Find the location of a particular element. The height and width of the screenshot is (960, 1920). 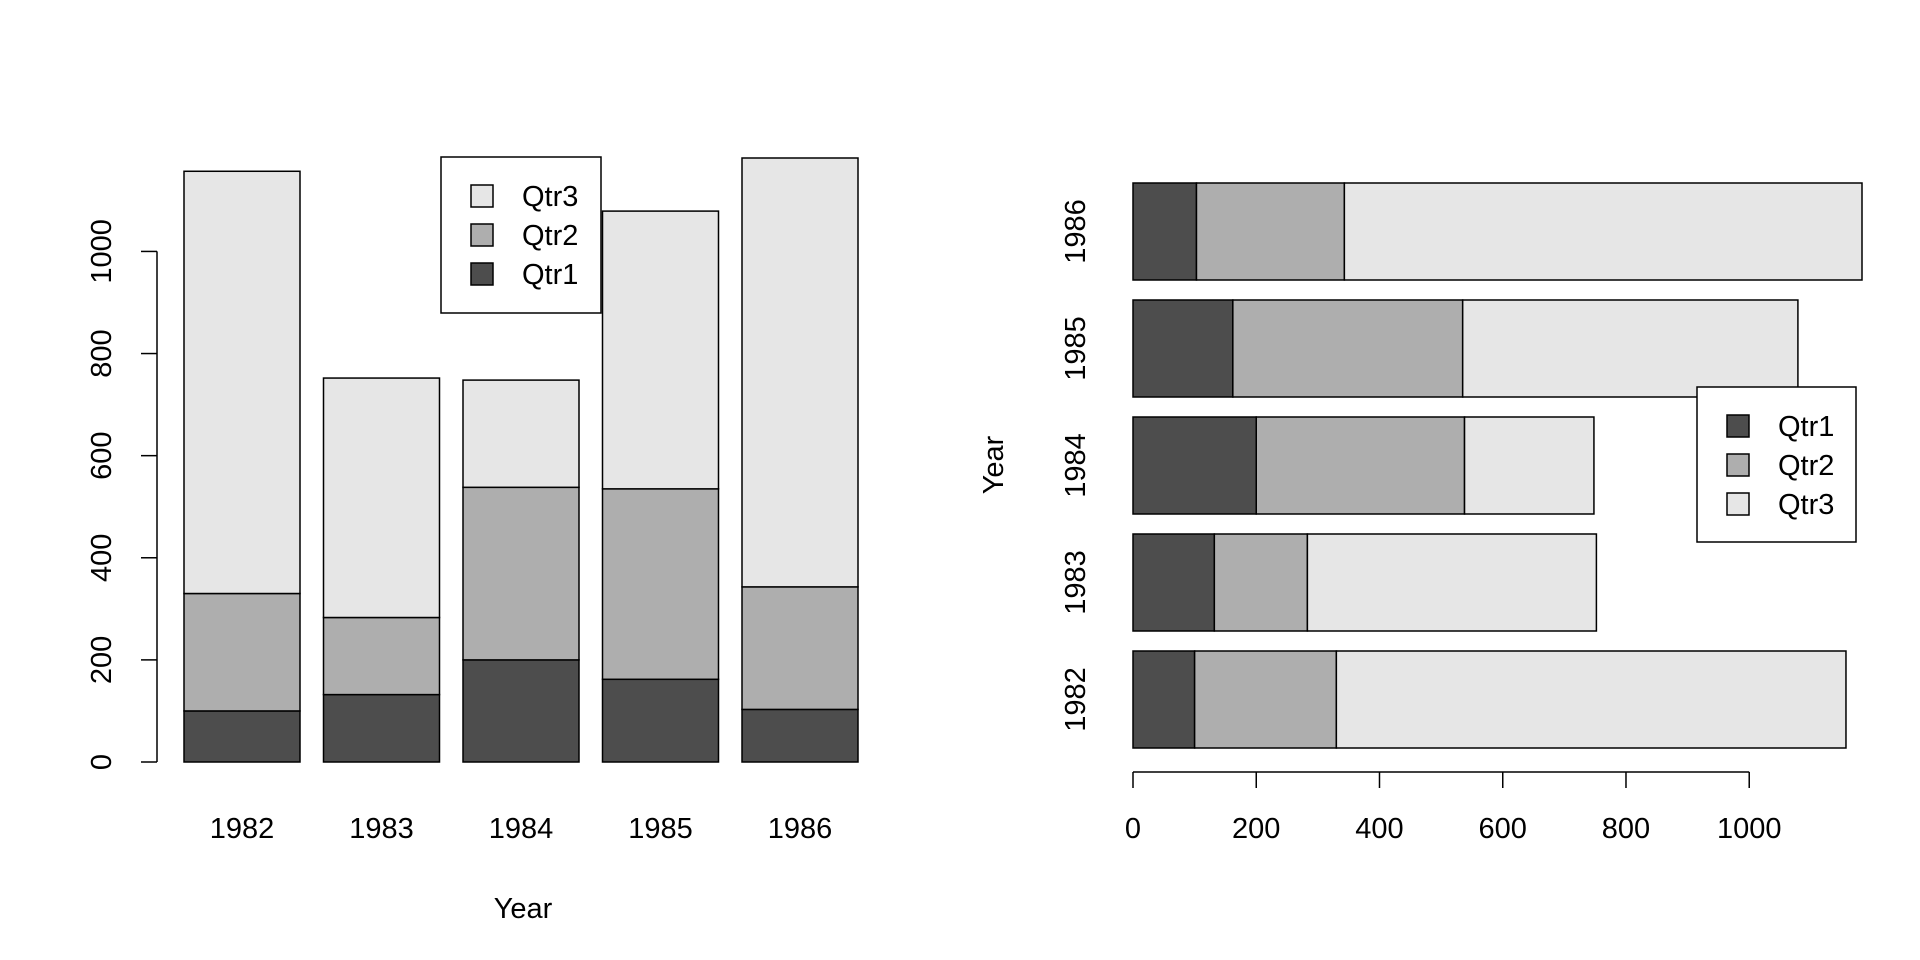

y-tick-label-200: 200 is located at coordinates (102, 660).